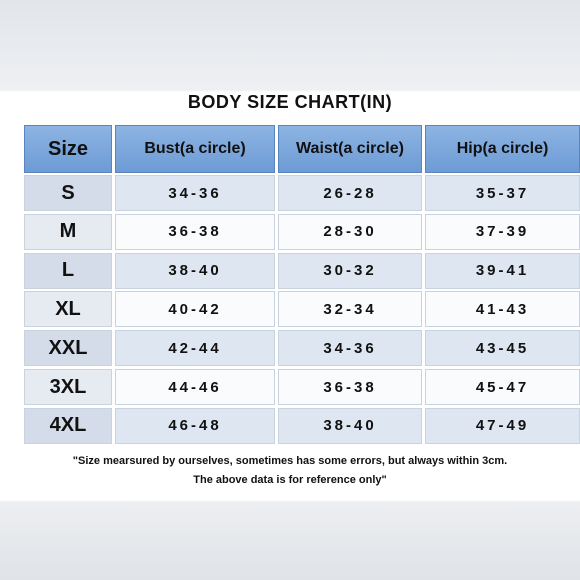 This screenshot has width=580, height=580. What do you see at coordinates (502, 149) in the screenshot?
I see `header-cell: Hip(a circle)` at bounding box center [502, 149].